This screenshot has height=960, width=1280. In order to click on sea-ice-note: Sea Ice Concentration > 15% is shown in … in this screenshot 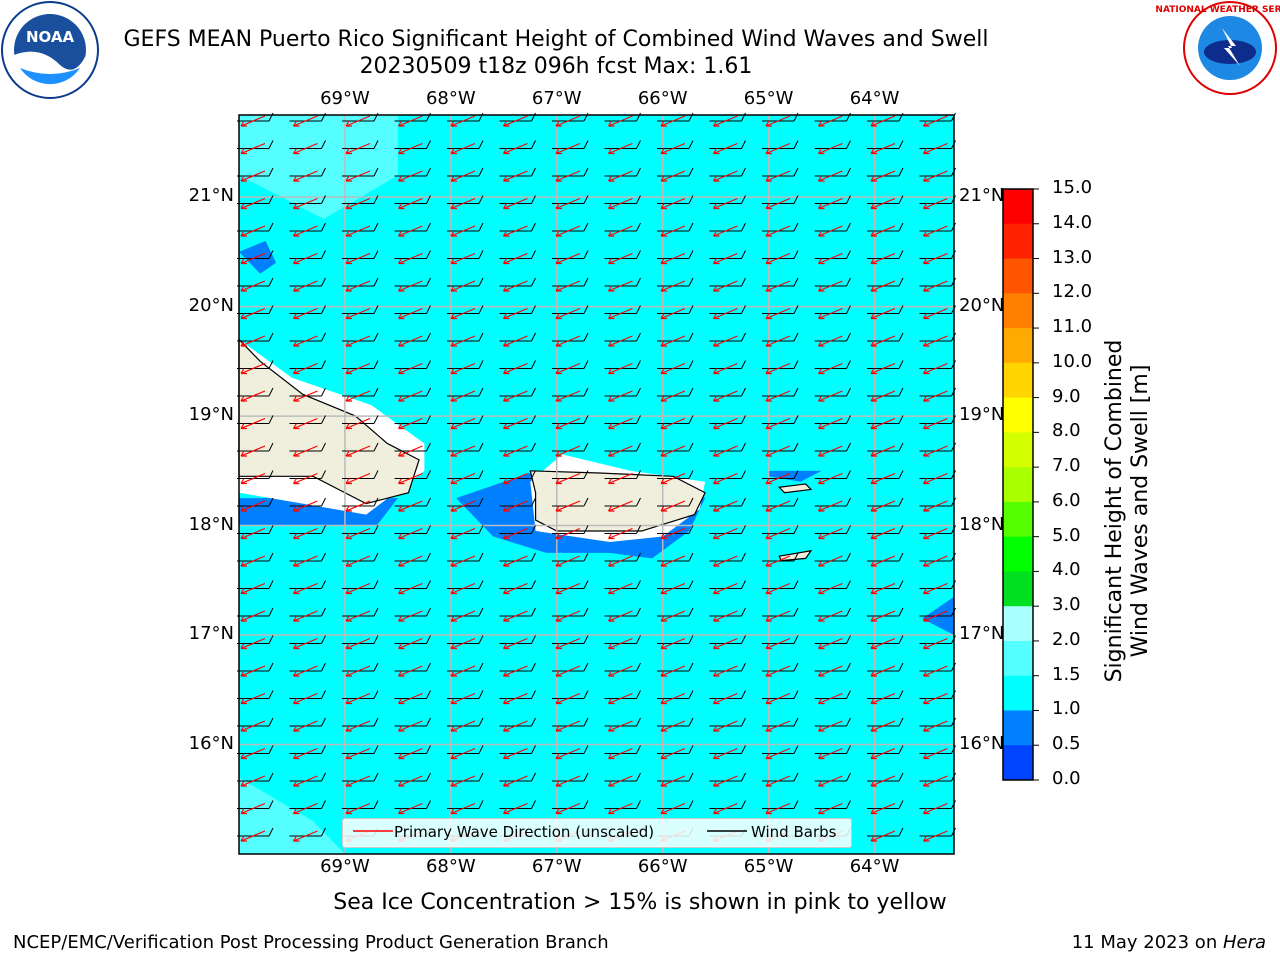, I will do `click(640, 902)`.